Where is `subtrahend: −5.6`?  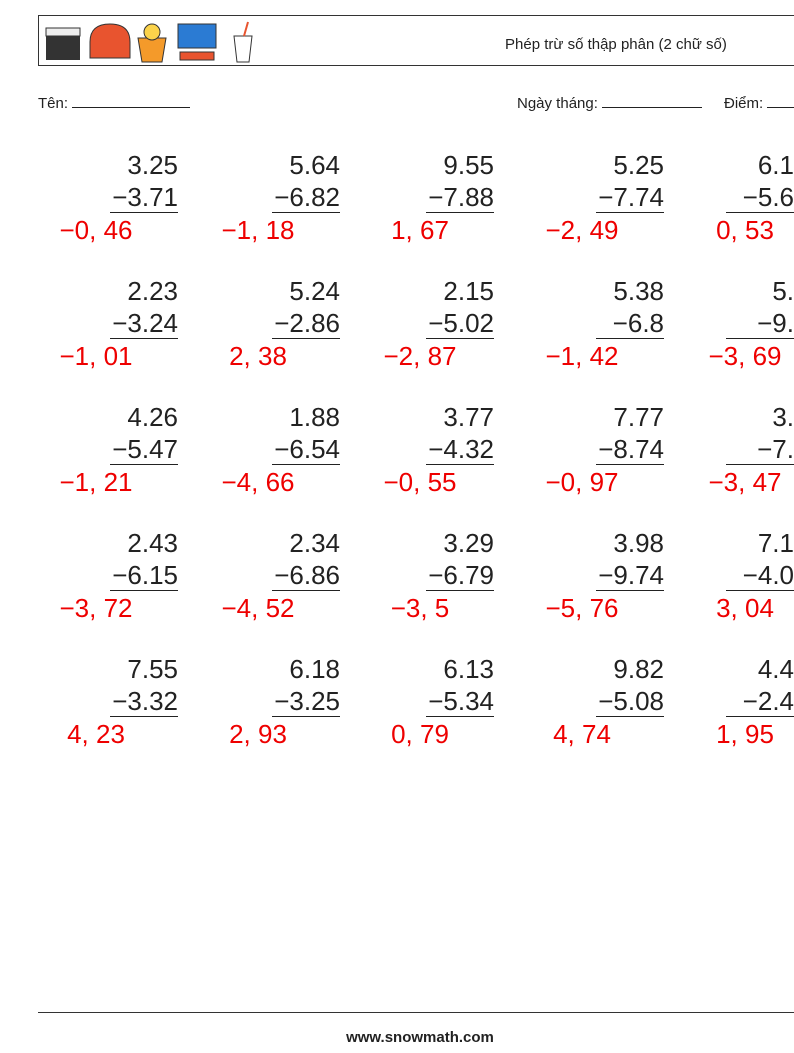
subtrahend: −5.6 is located at coordinates (768, 197).